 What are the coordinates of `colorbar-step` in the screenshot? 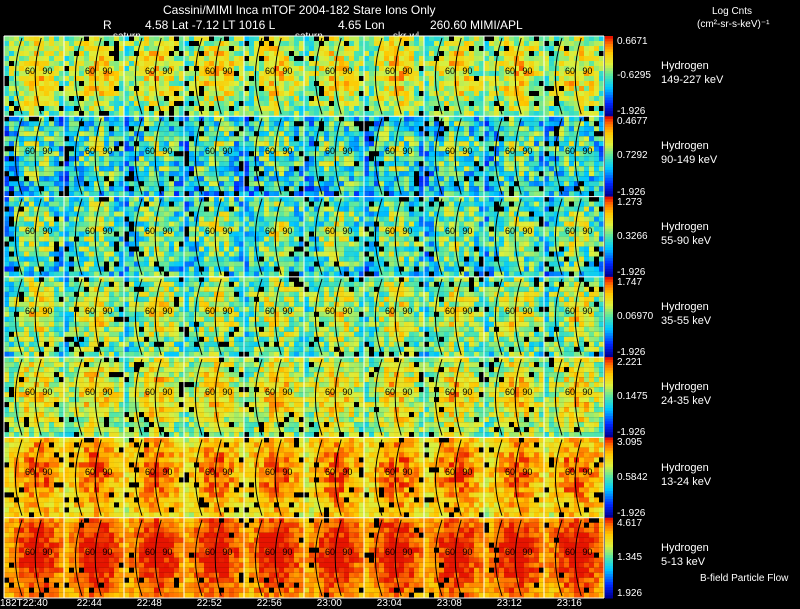 It's located at (609, 99).